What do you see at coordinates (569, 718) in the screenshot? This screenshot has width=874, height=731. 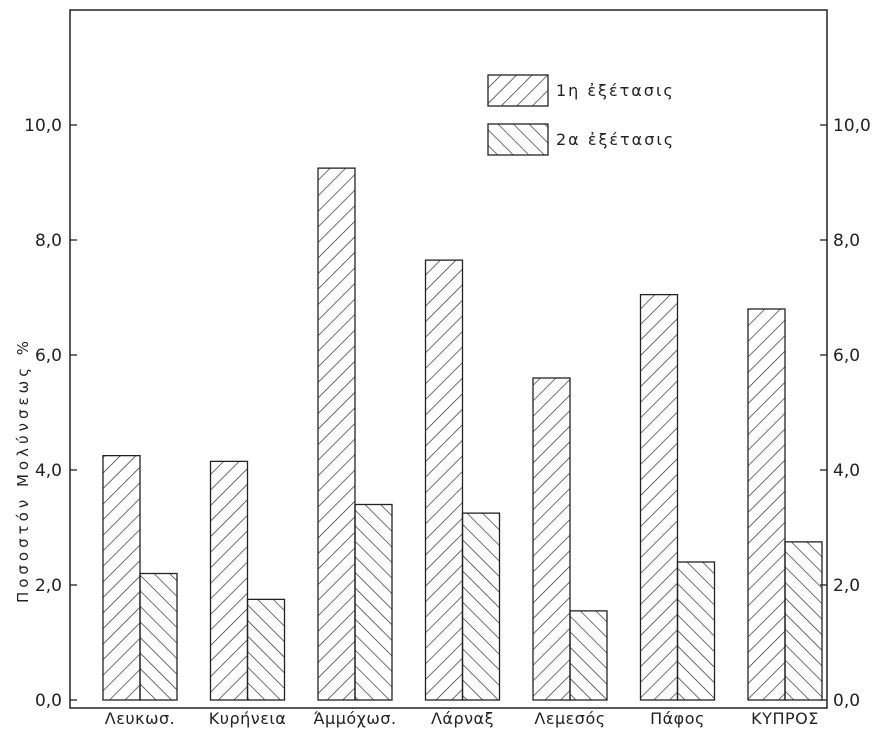 I see `category-label: Λεμεσός` at bounding box center [569, 718].